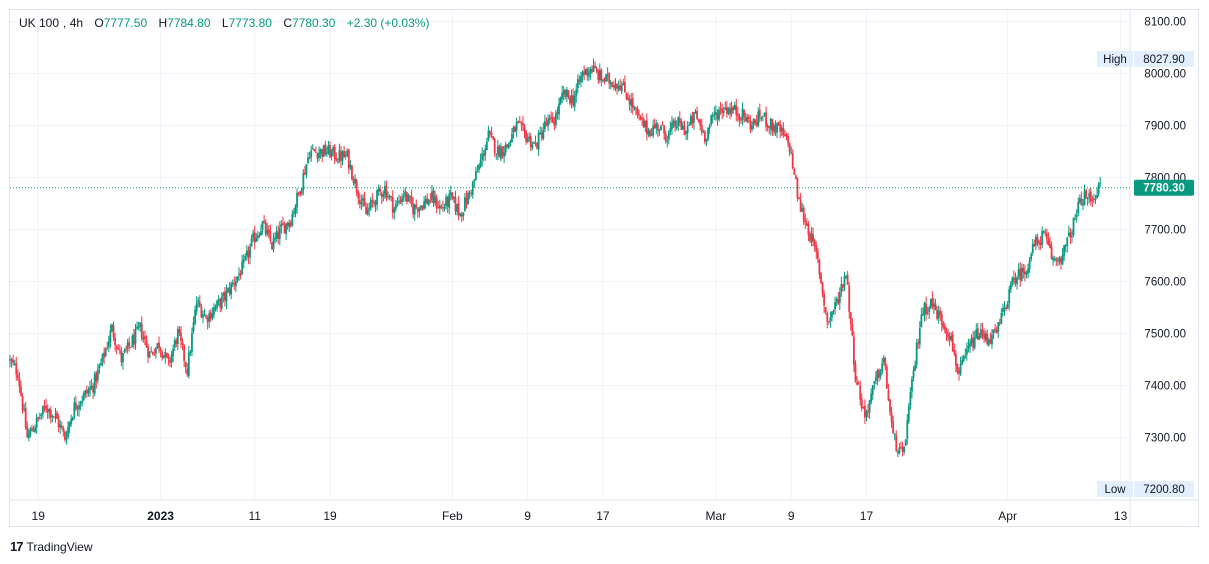 The width and height of the screenshot is (1209, 564). I want to click on brand: 17 TradingView, so click(51, 546).